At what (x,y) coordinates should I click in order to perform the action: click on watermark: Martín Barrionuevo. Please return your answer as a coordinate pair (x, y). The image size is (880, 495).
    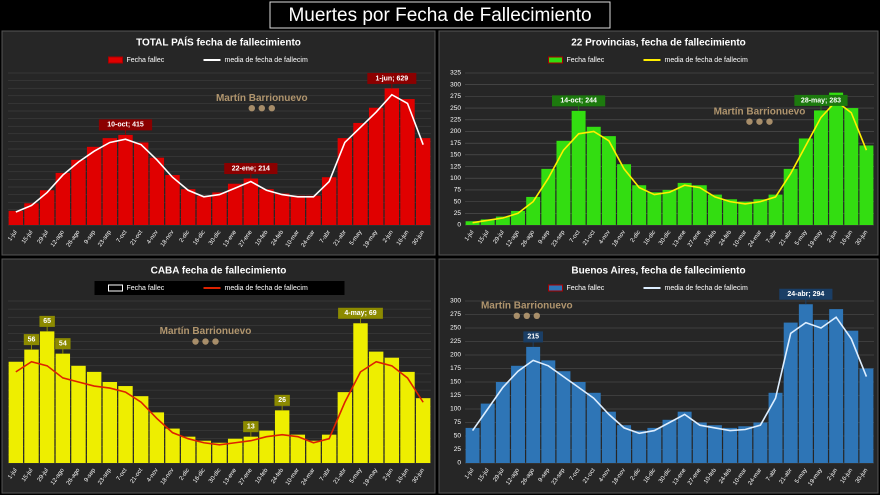
    Looking at the image, I should click on (527, 305).